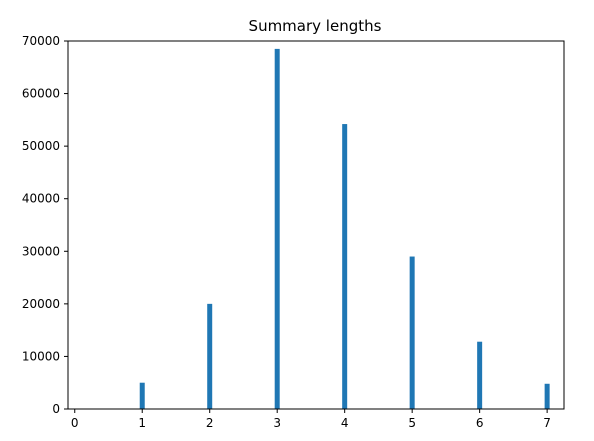 The image size is (594, 441). Describe the element at coordinates (277, 423) in the screenshot. I see `x-tick-label: 3` at that location.